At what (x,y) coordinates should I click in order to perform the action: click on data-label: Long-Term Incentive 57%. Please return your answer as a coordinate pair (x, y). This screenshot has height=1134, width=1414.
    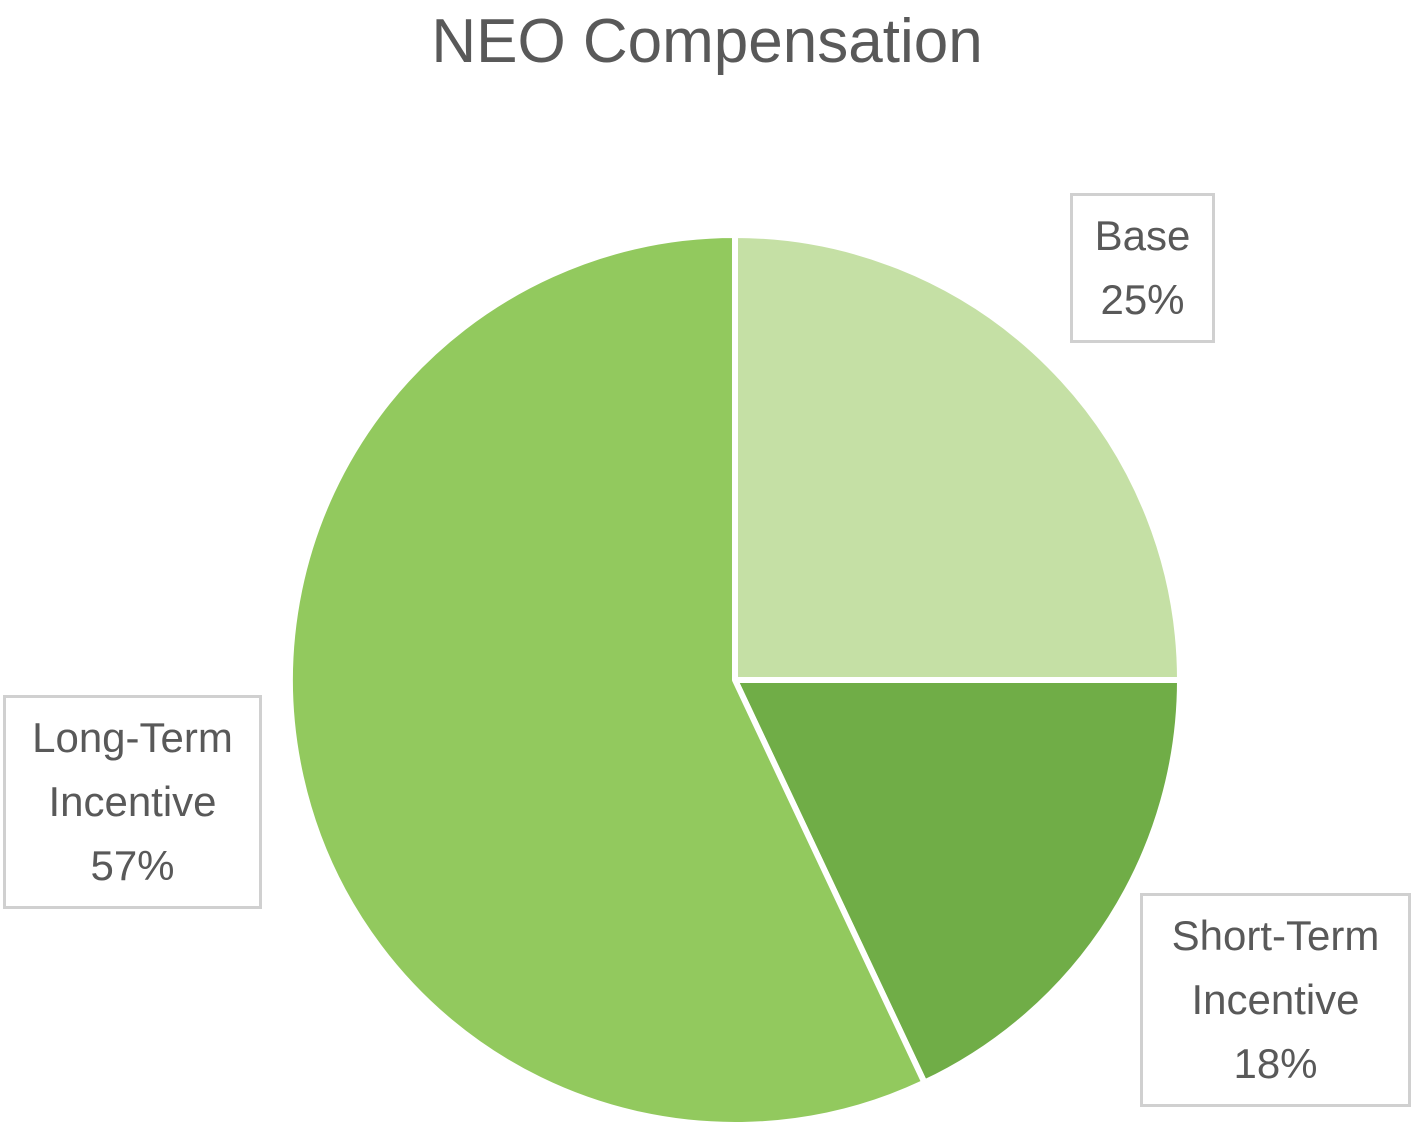
    Looking at the image, I should click on (132, 802).